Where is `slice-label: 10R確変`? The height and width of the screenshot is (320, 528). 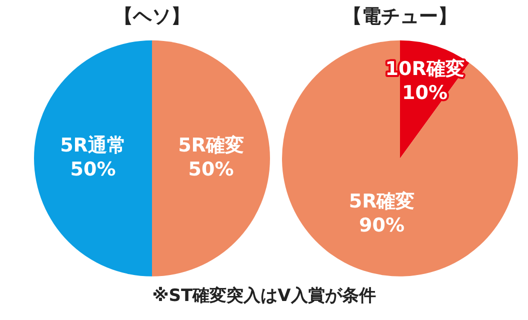 slice-label: 10R確変 is located at coordinates (424, 69).